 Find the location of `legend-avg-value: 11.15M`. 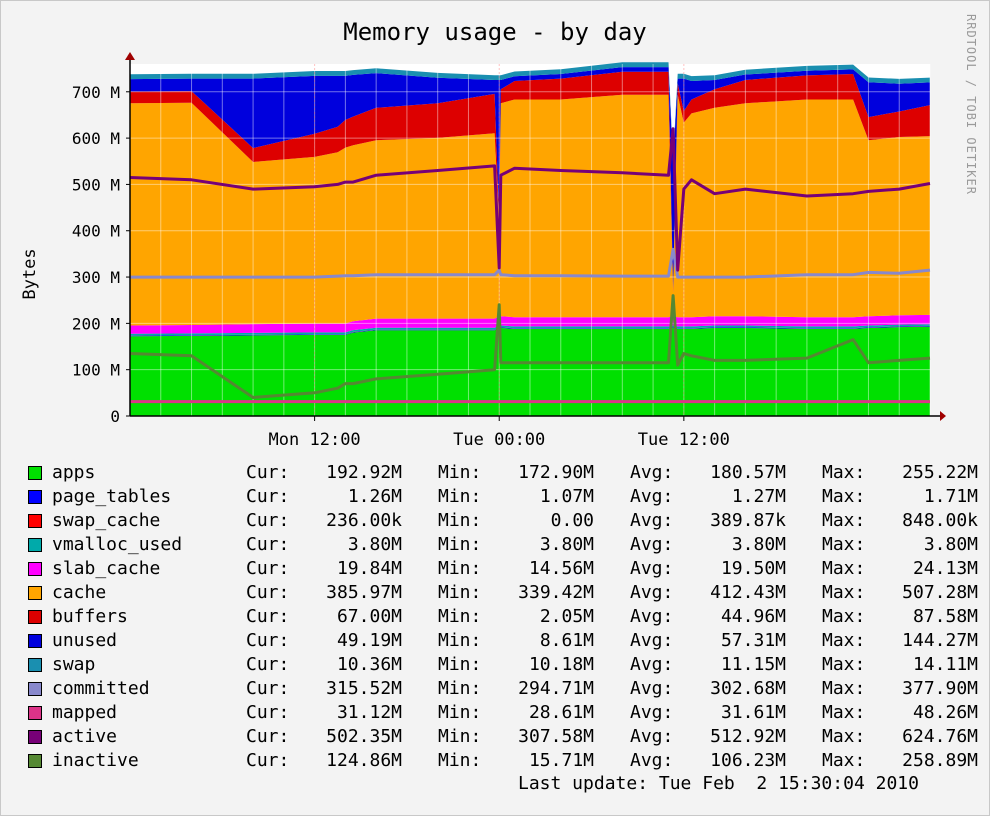

legend-avg-value: 11.15M is located at coordinates (753, 664).